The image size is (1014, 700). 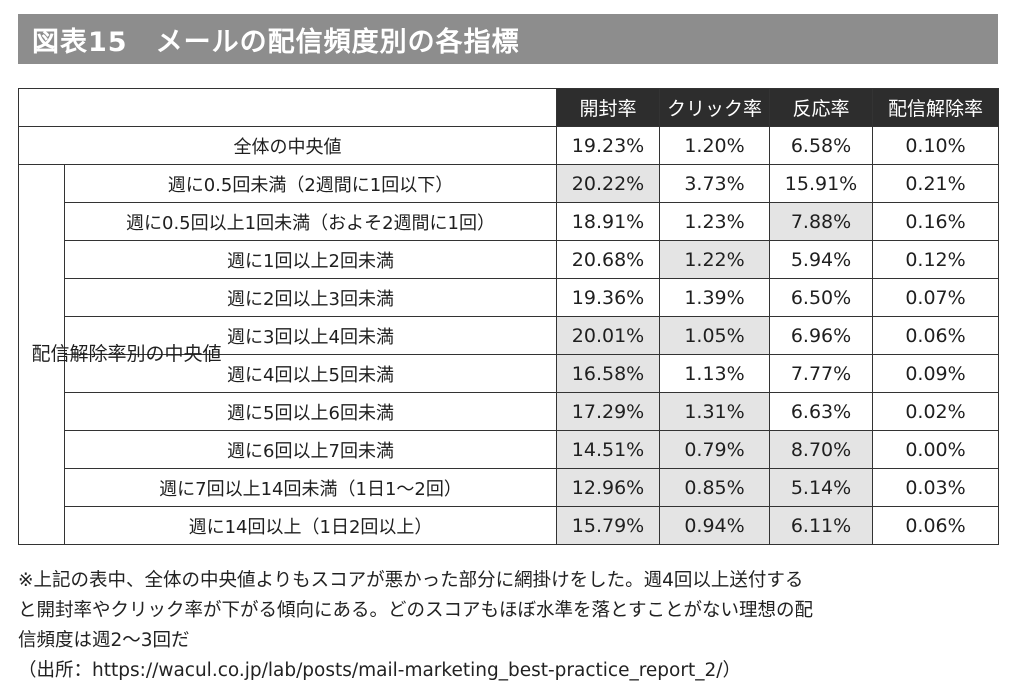 What do you see at coordinates (104, 640) in the screenshot?
I see `footnote-line: 信頻度は週2〜3回だ` at bounding box center [104, 640].